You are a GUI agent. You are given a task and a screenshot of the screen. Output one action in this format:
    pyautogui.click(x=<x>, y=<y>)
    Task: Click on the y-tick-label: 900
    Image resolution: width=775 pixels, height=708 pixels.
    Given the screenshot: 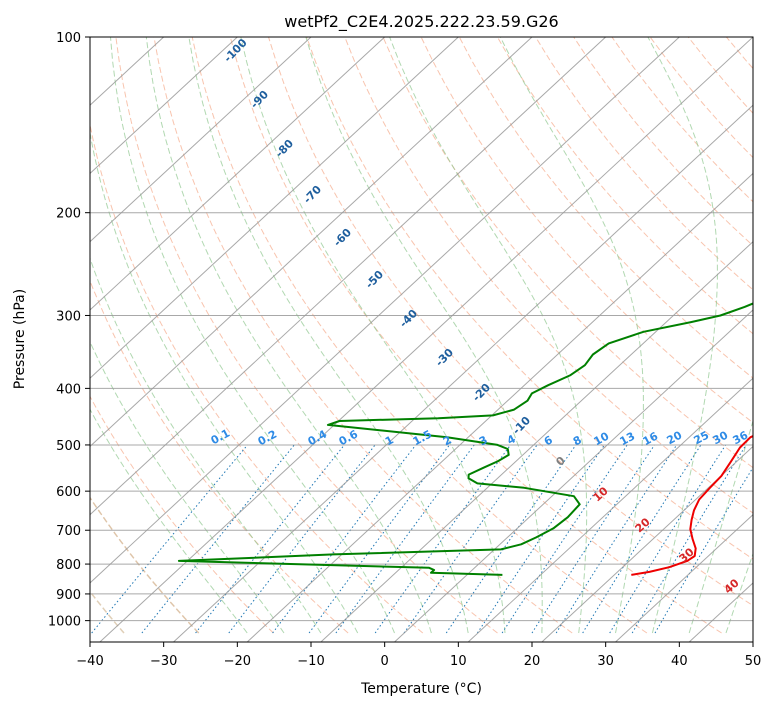 What is the action you would take?
    pyautogui.click(x=68, y=595)
    